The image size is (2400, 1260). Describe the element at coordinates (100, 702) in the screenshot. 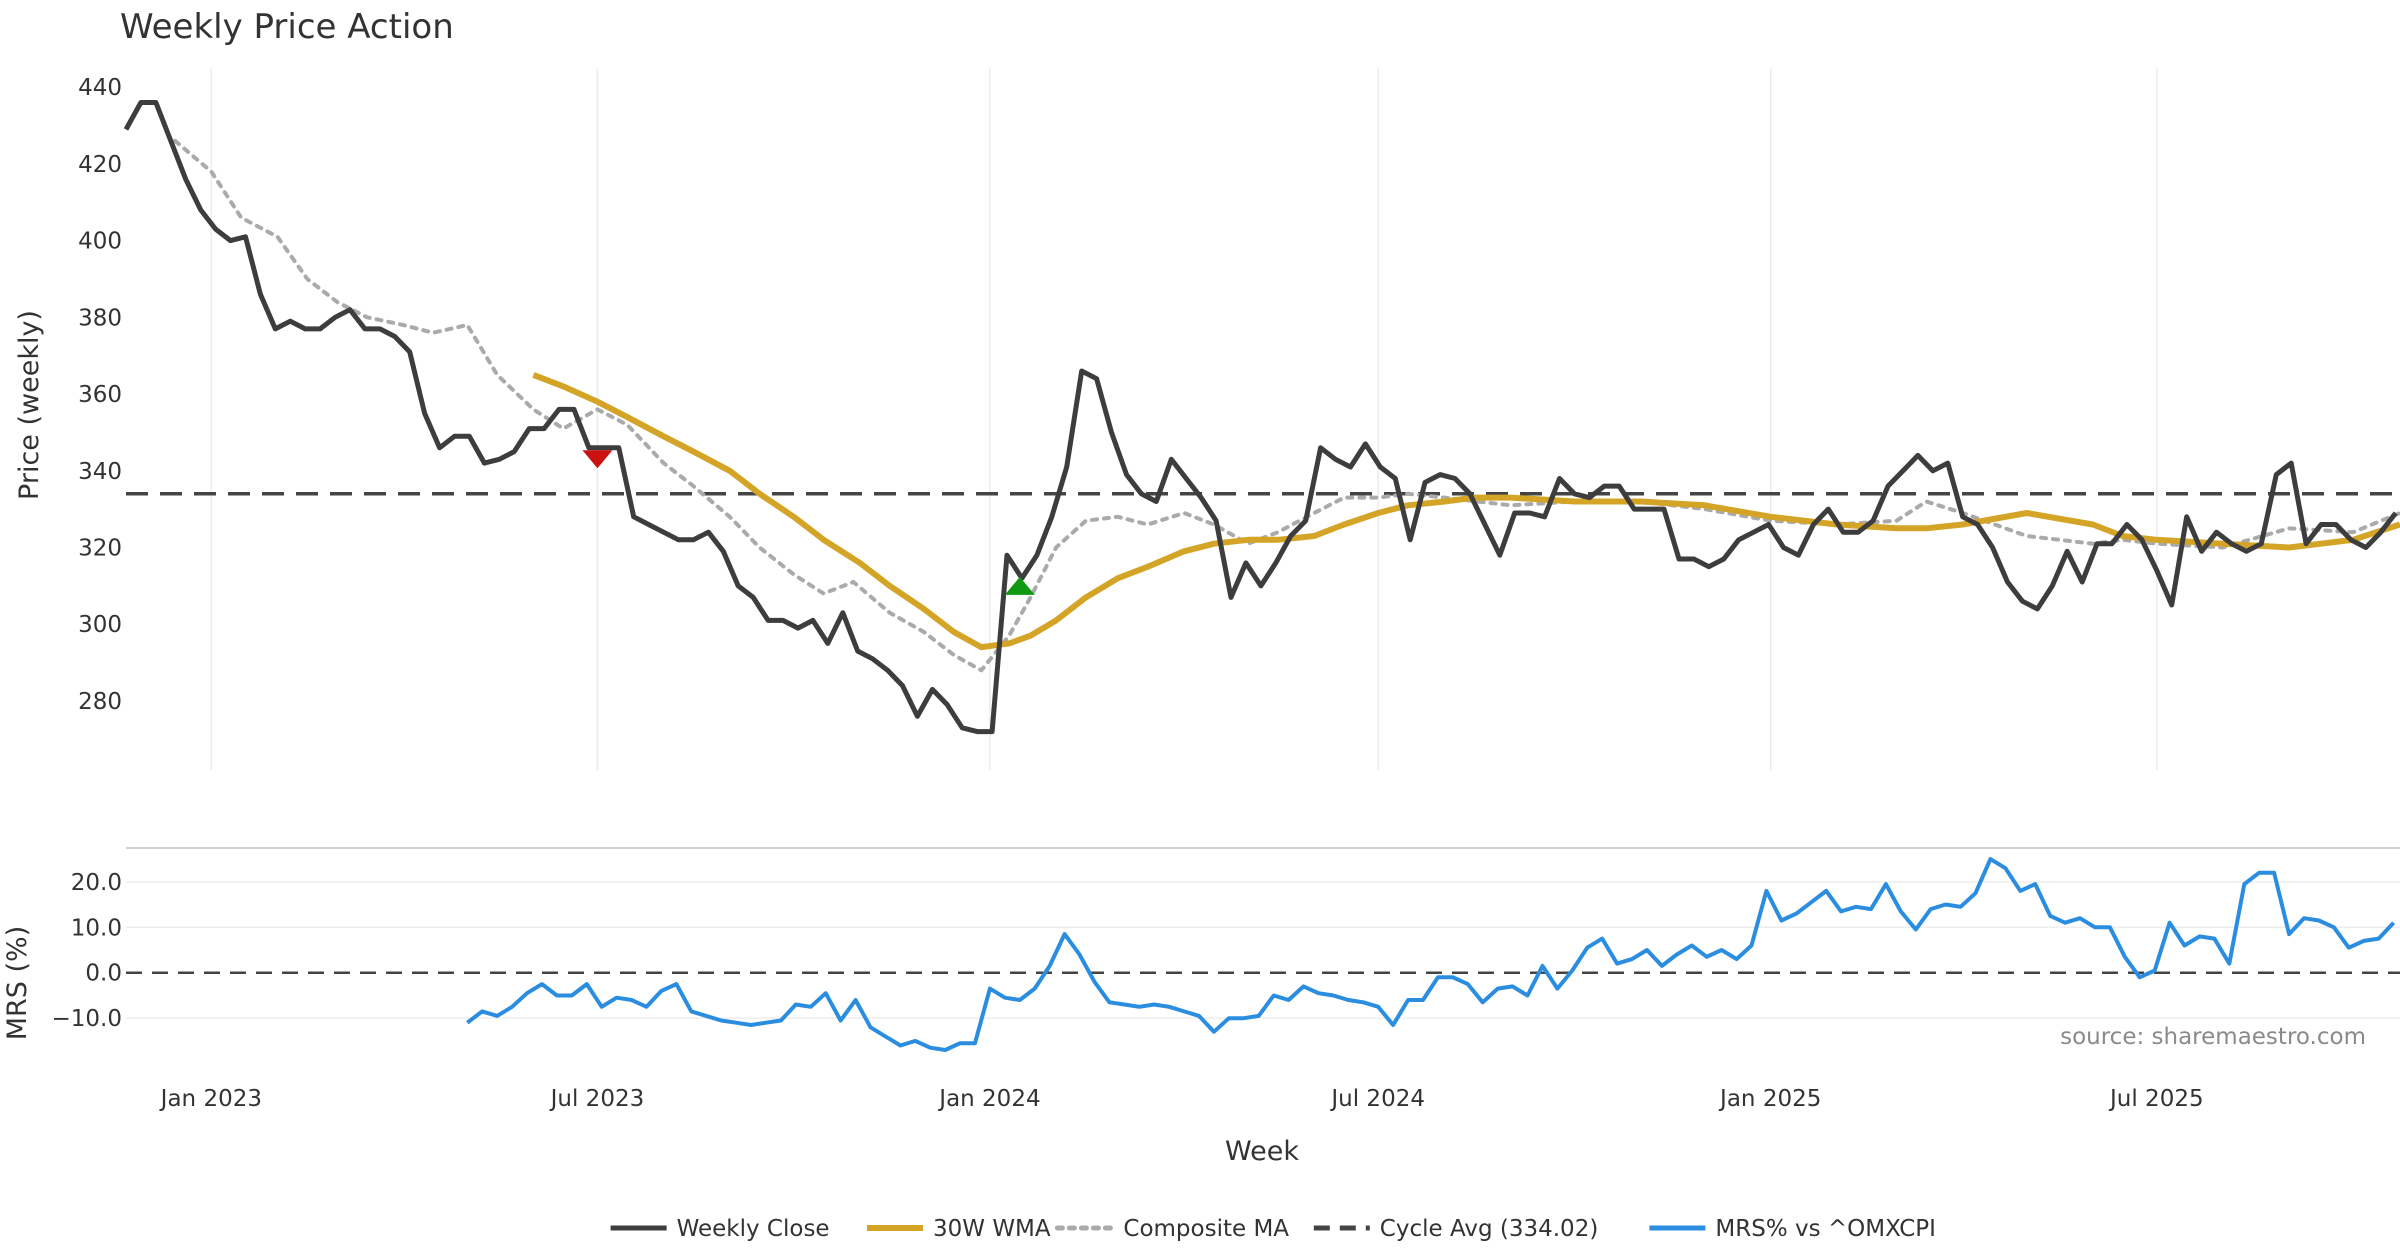

I see `price-y-tick-label: 280` at that location.